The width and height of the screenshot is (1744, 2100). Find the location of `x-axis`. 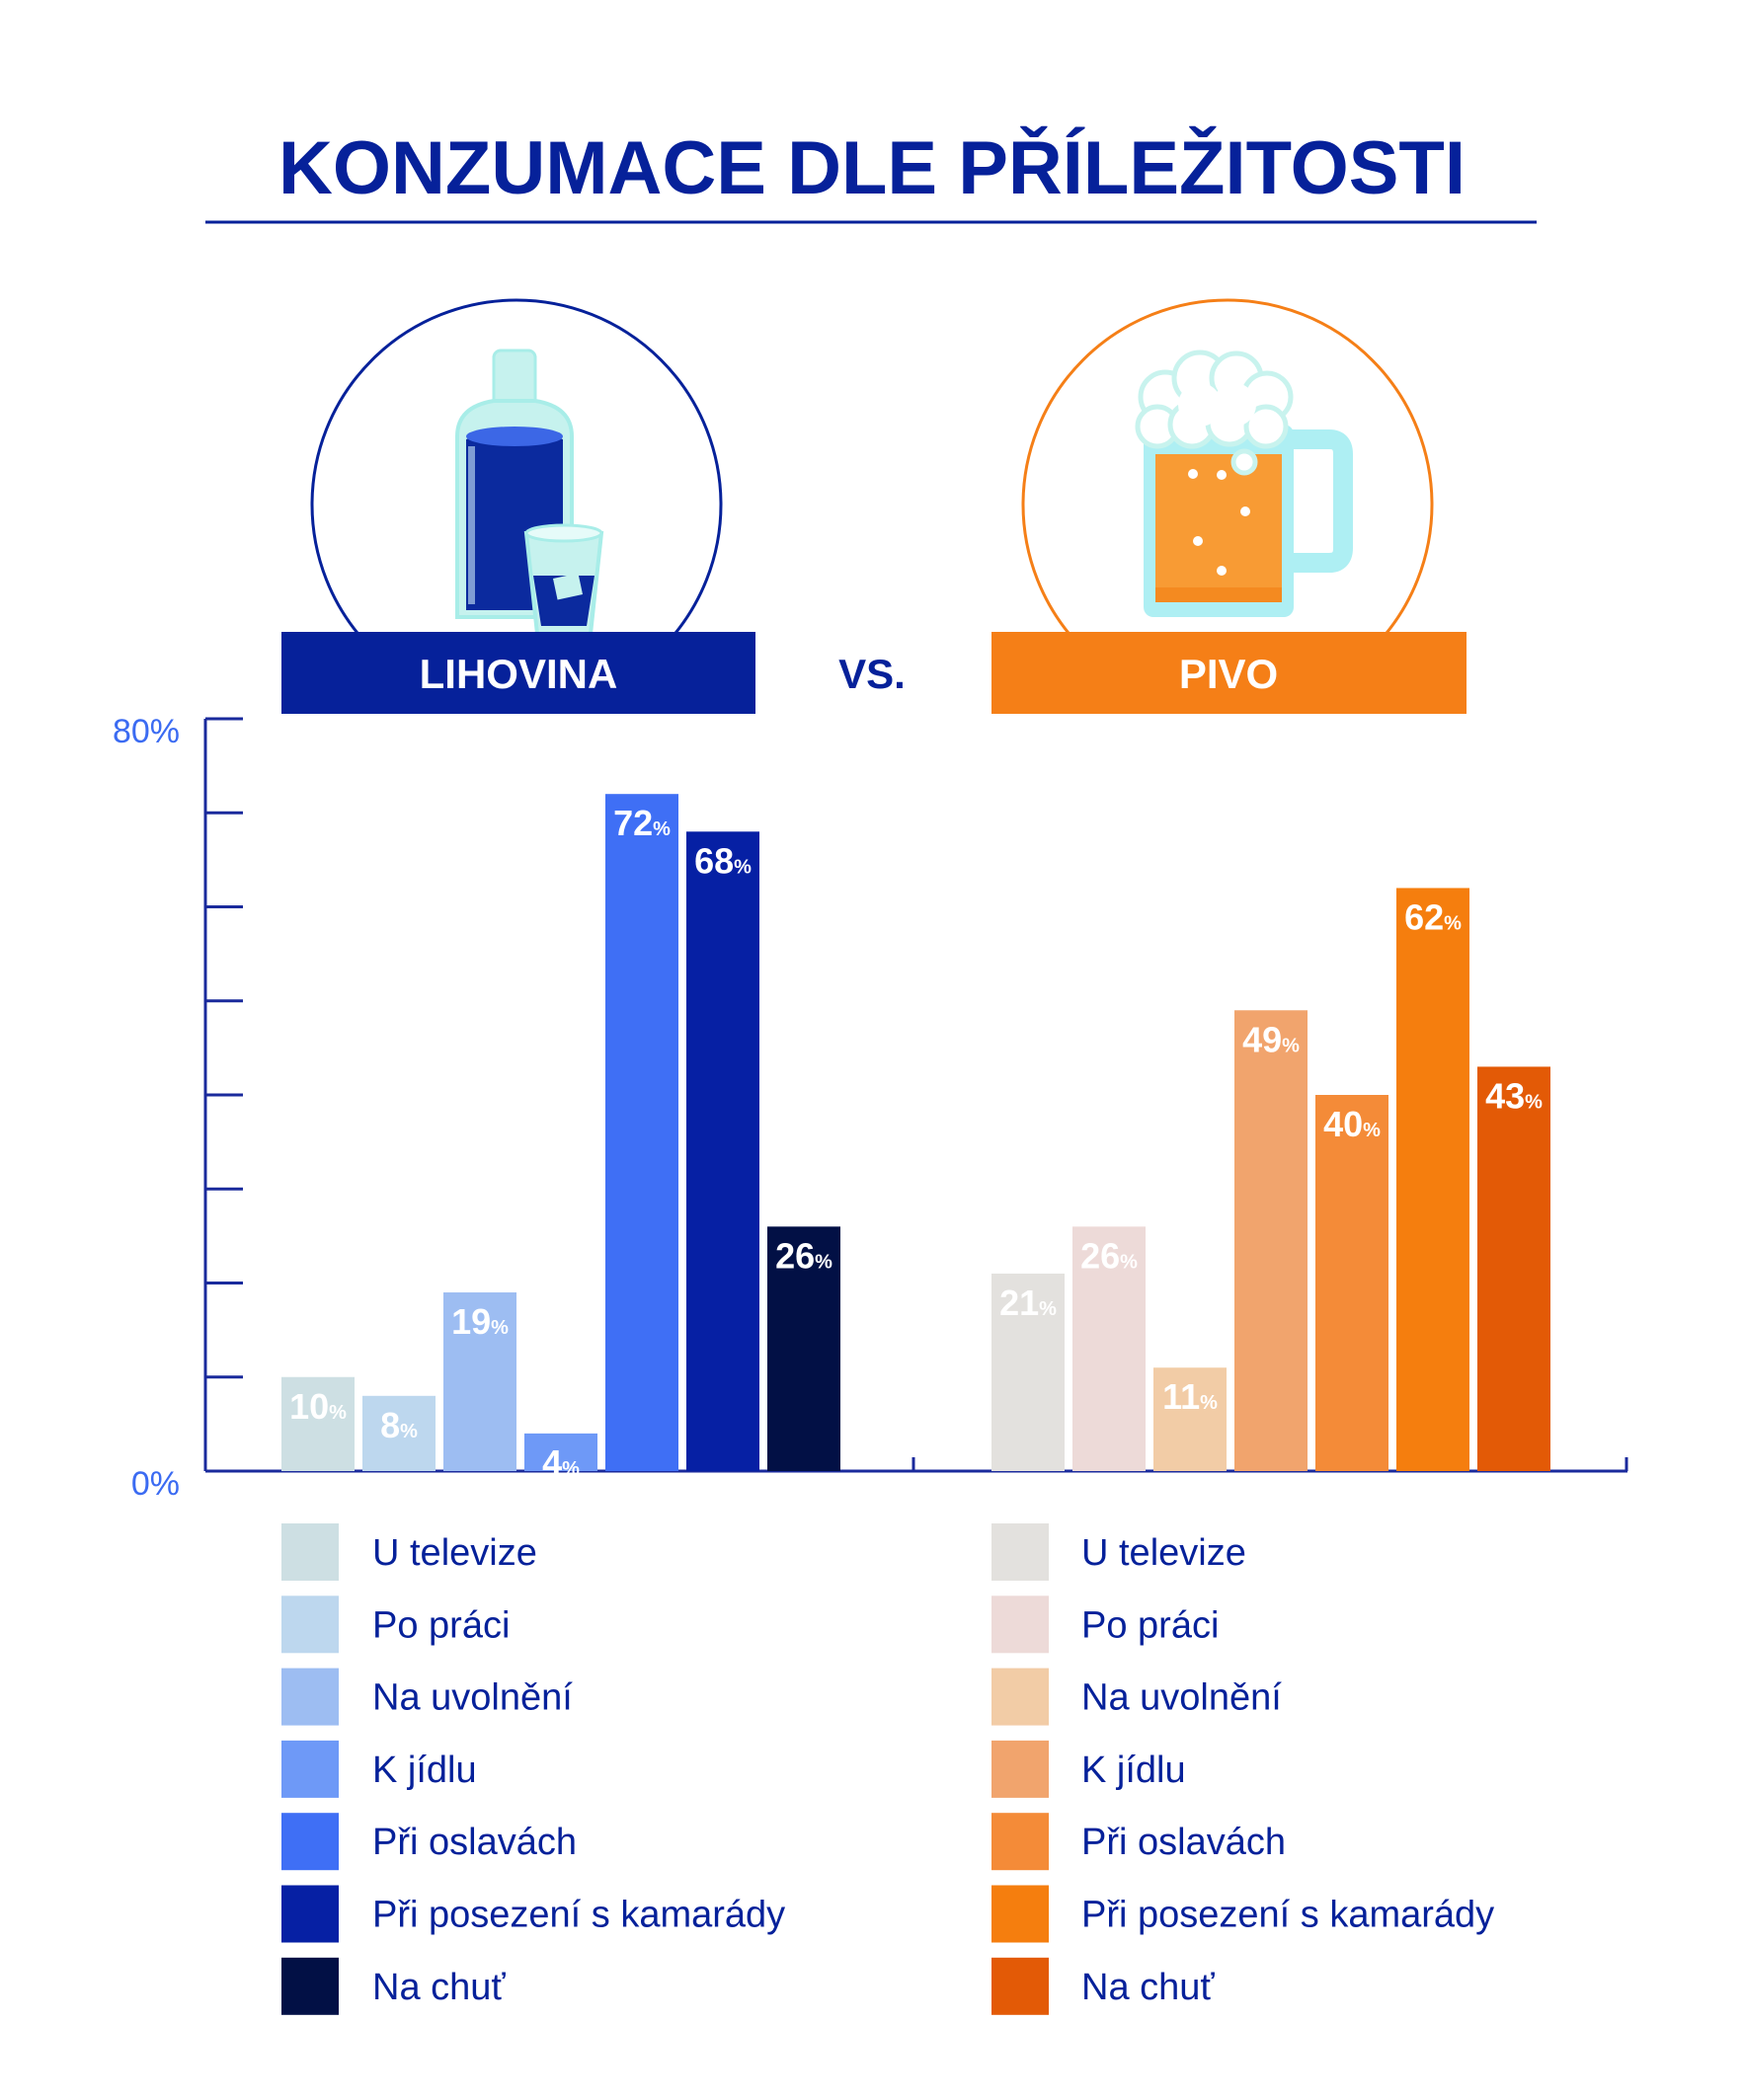

x-axis is located at coordinates (916, 1465).